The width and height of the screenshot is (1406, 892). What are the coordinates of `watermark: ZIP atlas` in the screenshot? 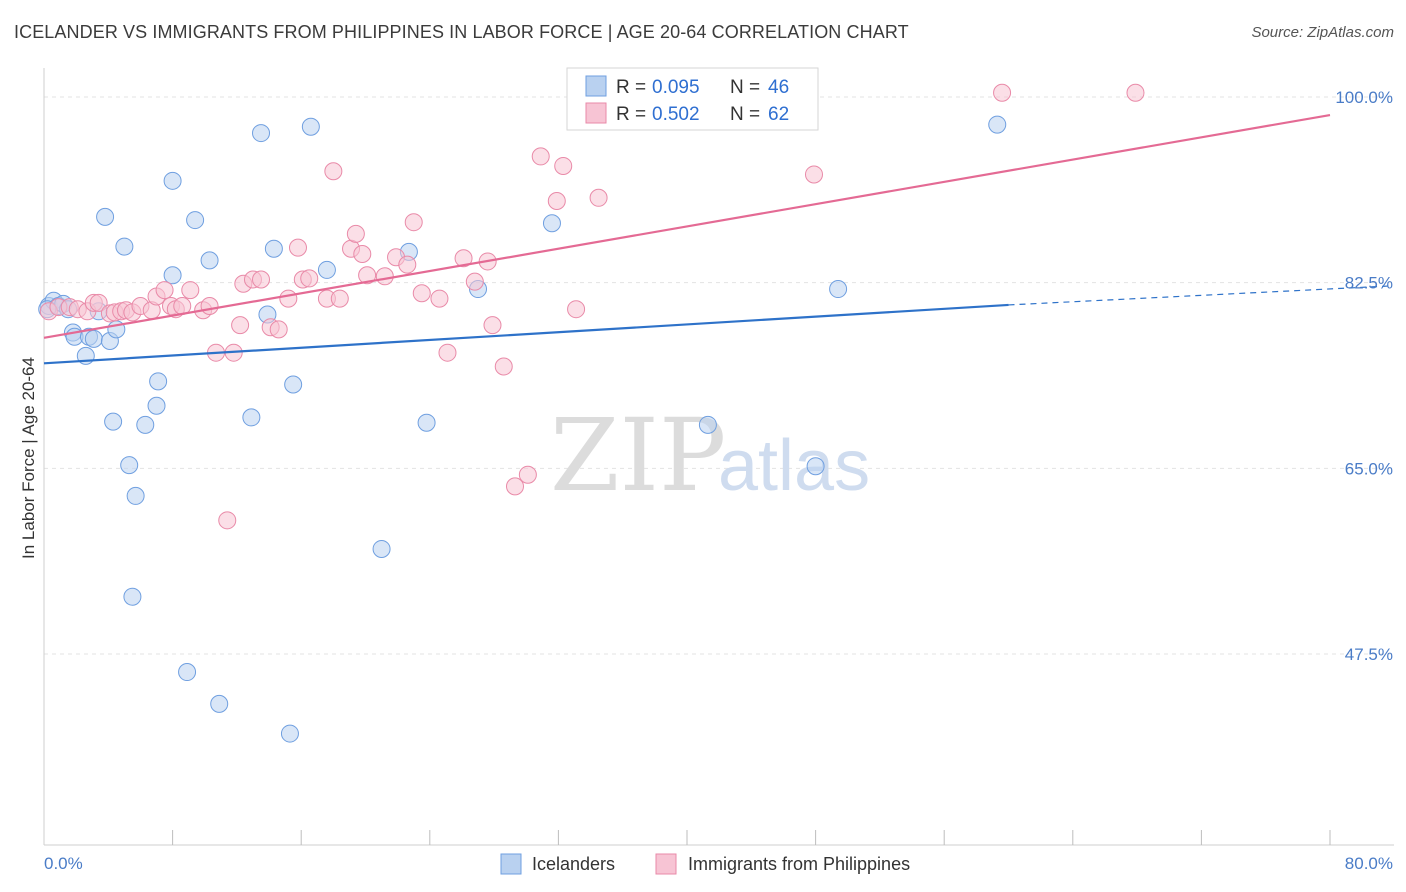 It's located at (710, 455).